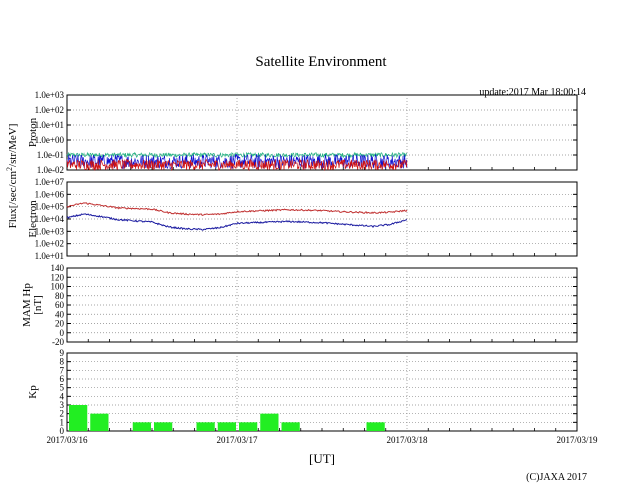 Image resolution: width=640 pixels, height=496 pixels. Describe the element at coordinates (62, 370) in the screenshot. I see `kp-ytick-label: 7` at that location.